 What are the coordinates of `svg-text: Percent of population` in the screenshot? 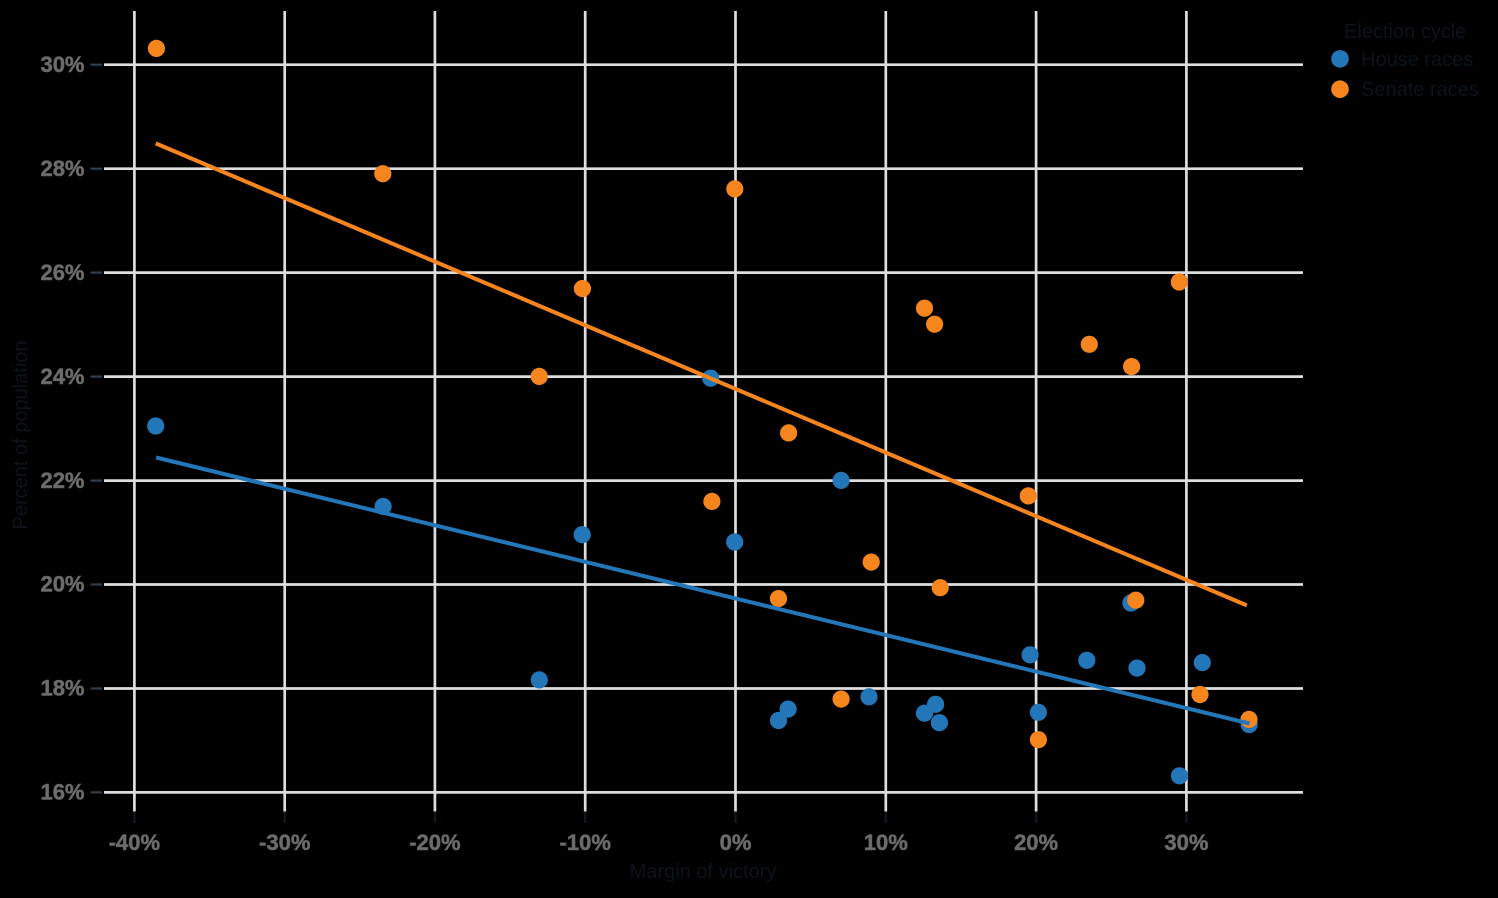 It's located at (21, 434).